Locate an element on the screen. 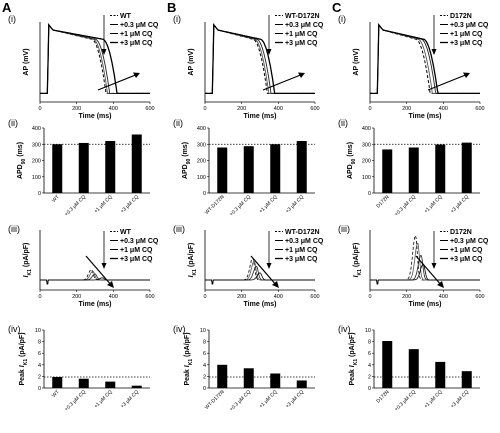 The width and height of the screenshot is (500, 433). y-tick-label: 400 is located at coordinates (201, 129).